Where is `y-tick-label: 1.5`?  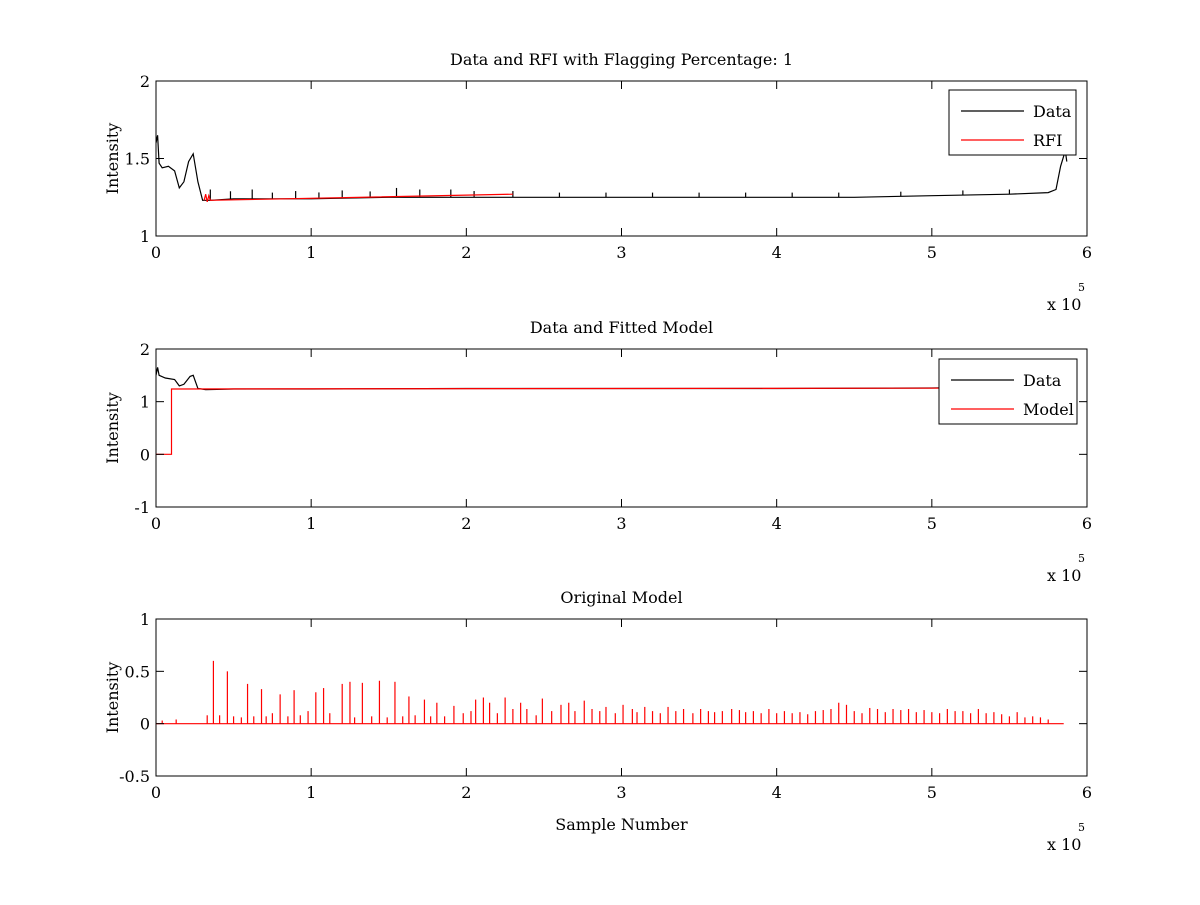
y-tick-label: 1.5 is located at coordinates (137, 159).